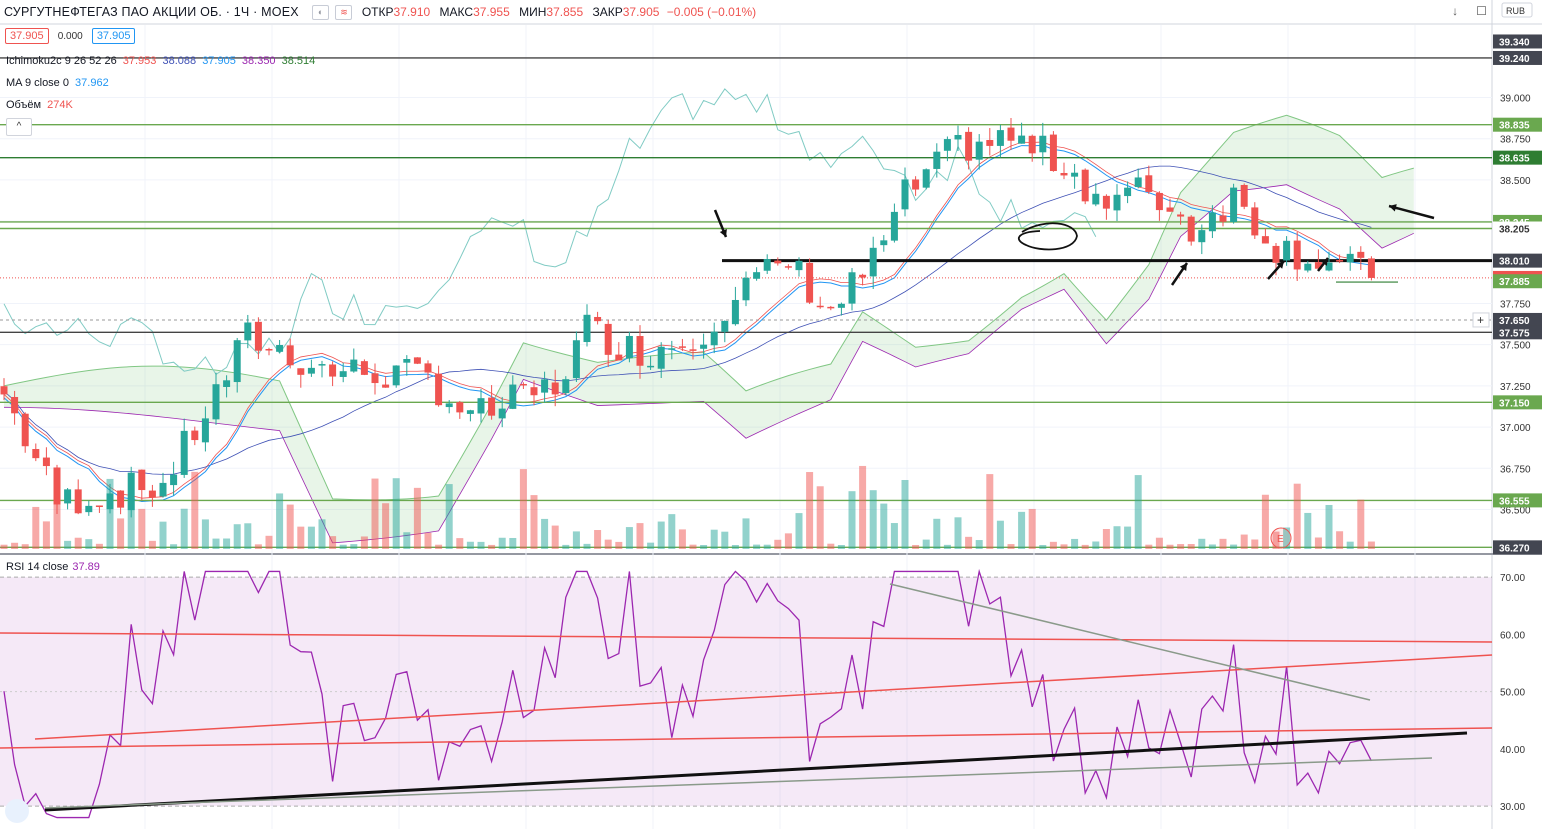  Describe the element at coordinates (27, 36) in the screenshot. I see `sell-price-button: 37.905` at that location.